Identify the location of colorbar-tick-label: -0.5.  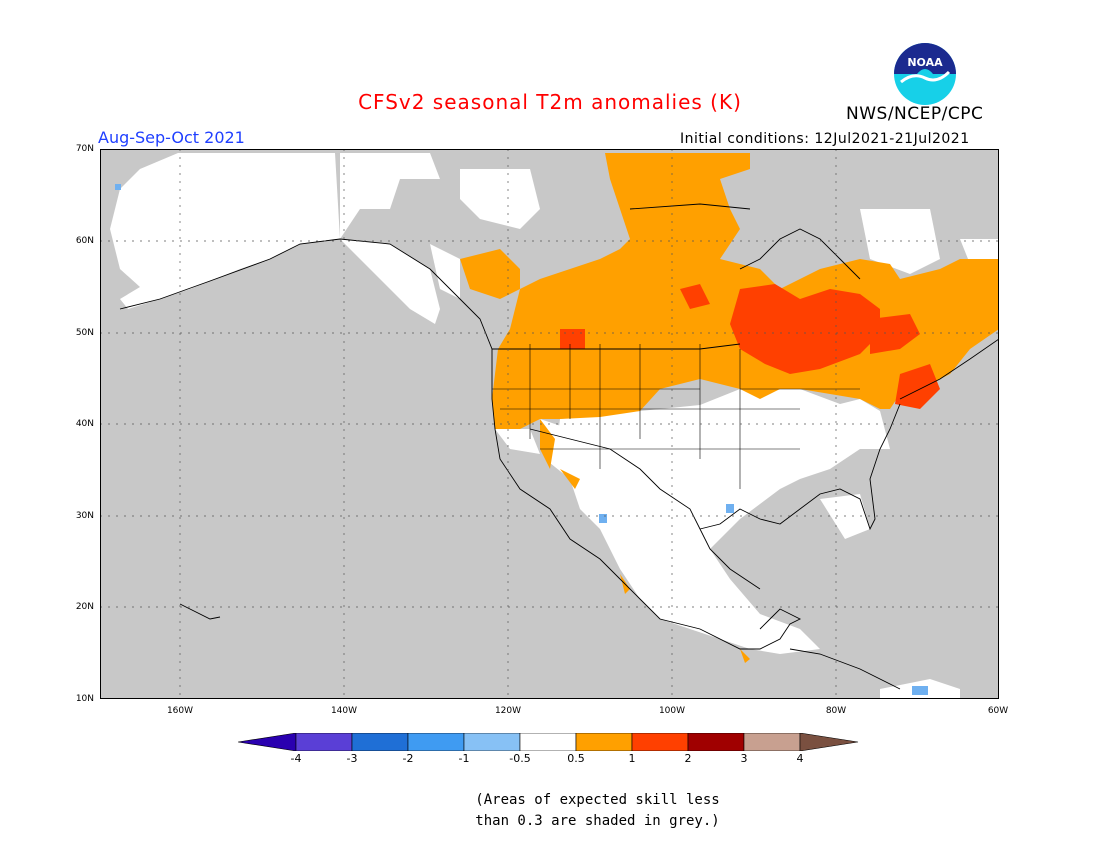
(520, 758).